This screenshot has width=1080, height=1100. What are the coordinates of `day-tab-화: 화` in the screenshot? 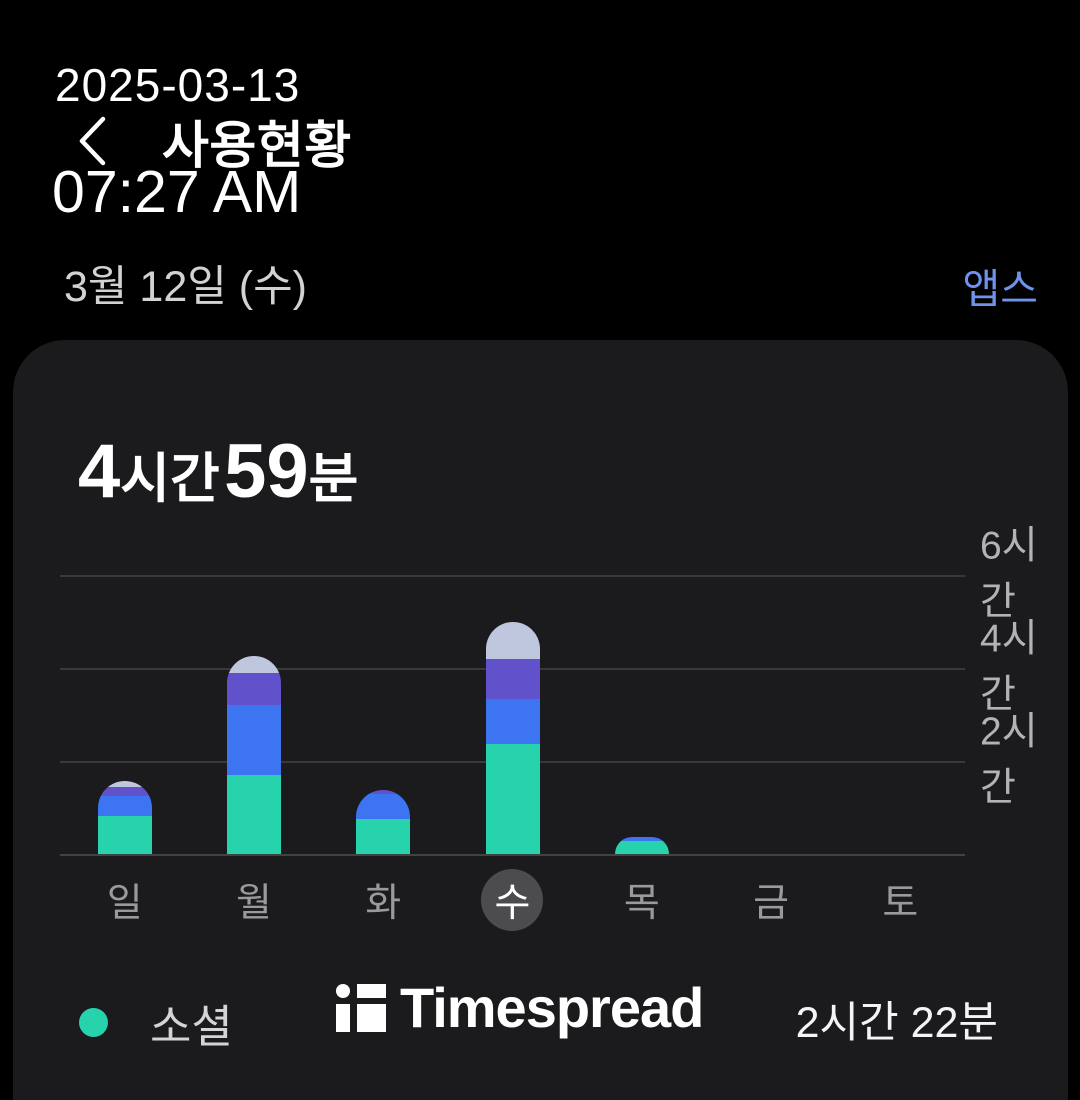 It's located at (383, 900).